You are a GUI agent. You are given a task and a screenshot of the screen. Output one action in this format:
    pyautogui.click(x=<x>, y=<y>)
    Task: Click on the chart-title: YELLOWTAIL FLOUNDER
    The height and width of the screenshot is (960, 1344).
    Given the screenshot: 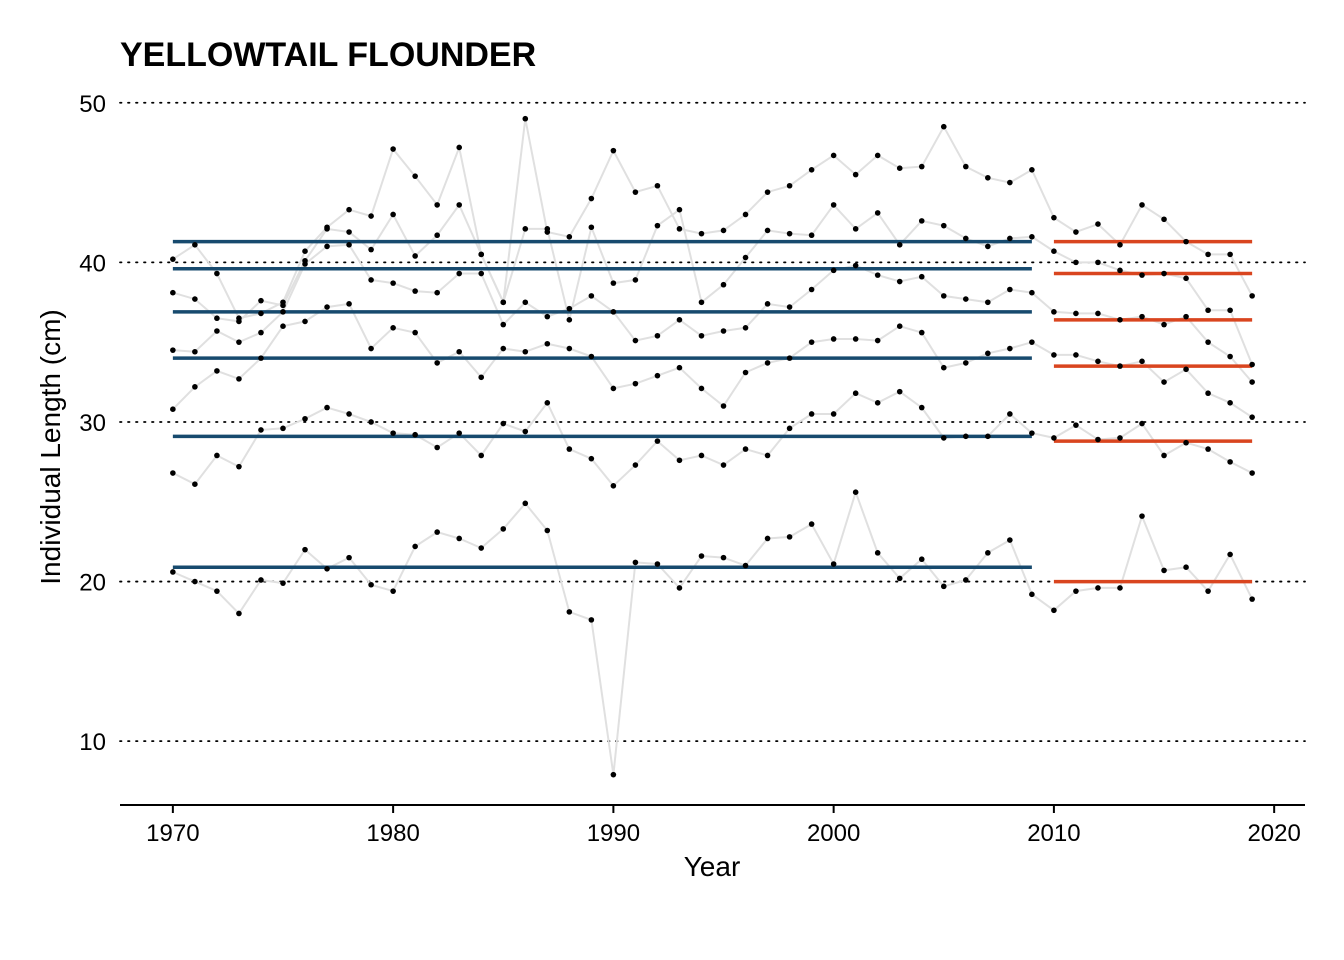 What is the action you would take?
    pyautogui.click(x=328, y=55)
    